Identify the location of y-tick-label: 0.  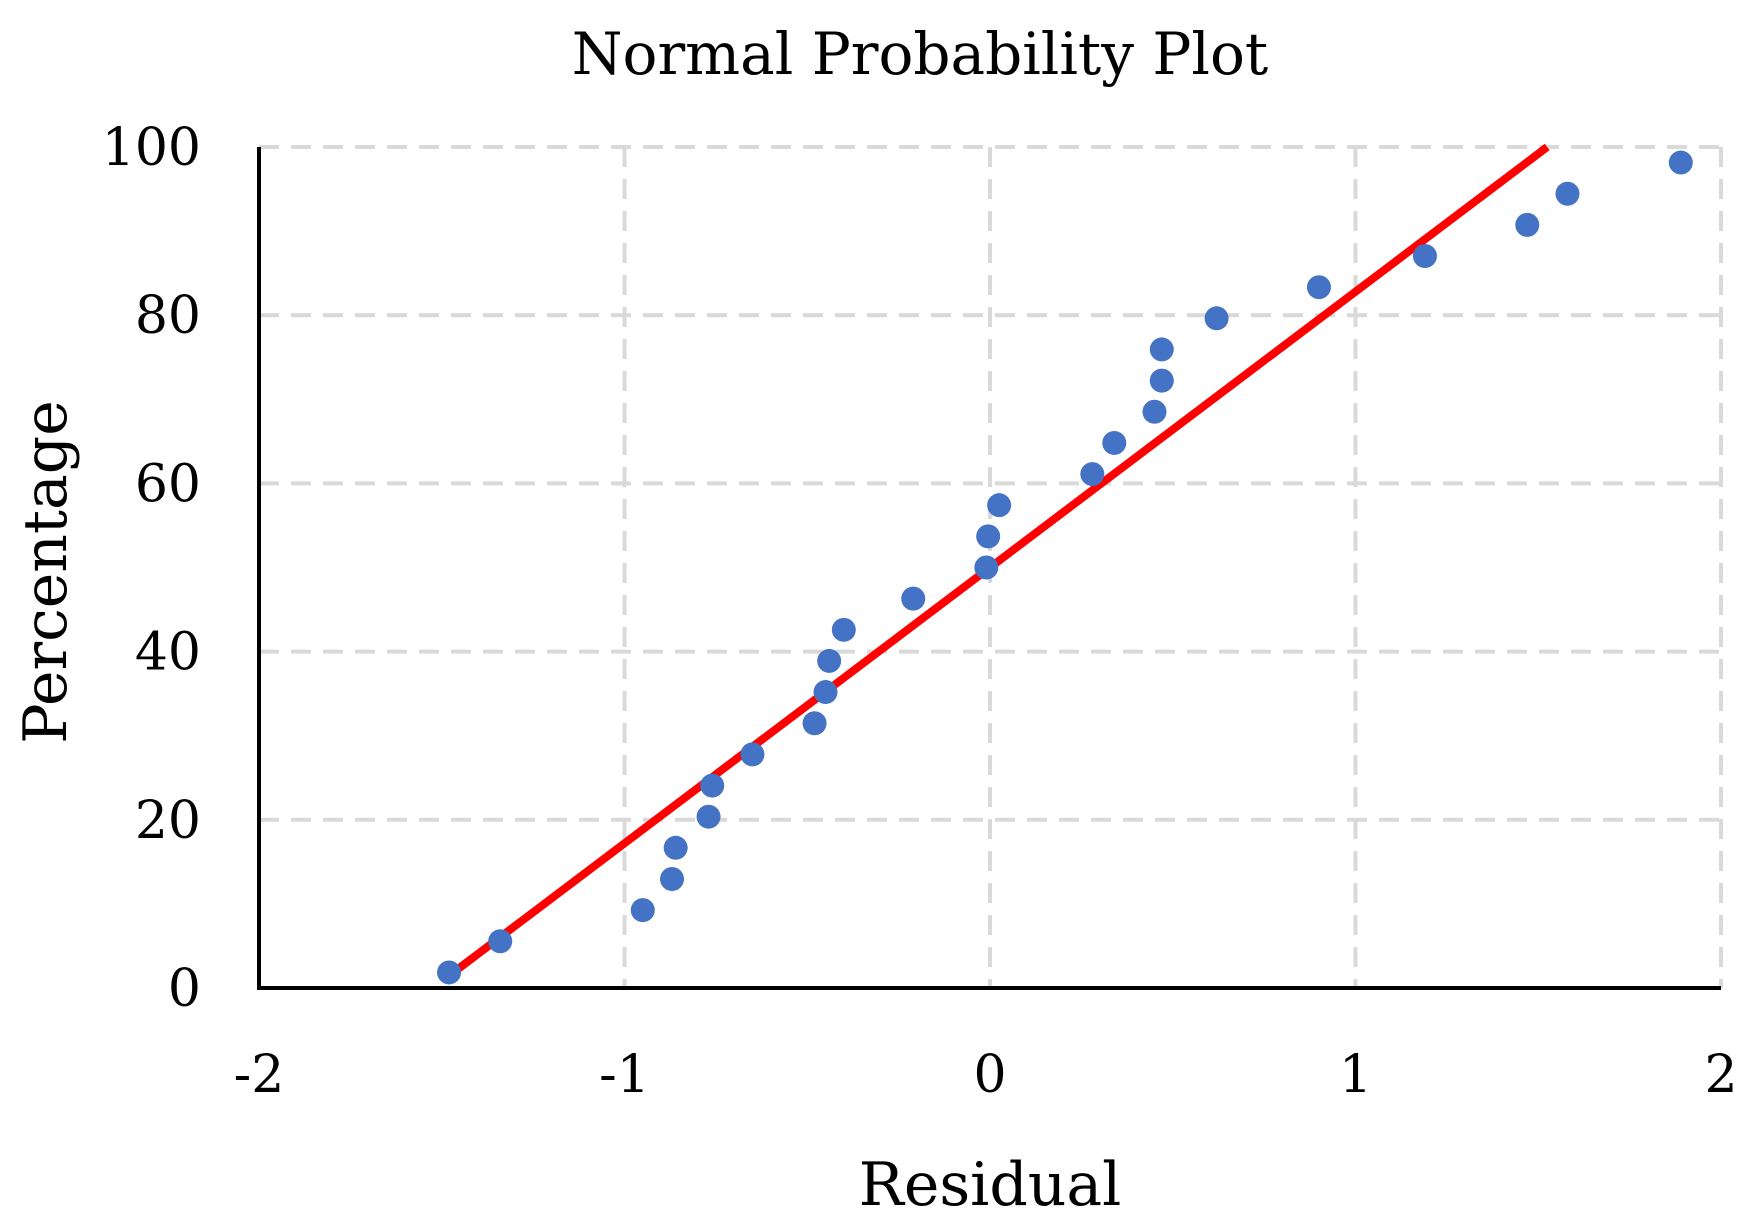
(184, 989).